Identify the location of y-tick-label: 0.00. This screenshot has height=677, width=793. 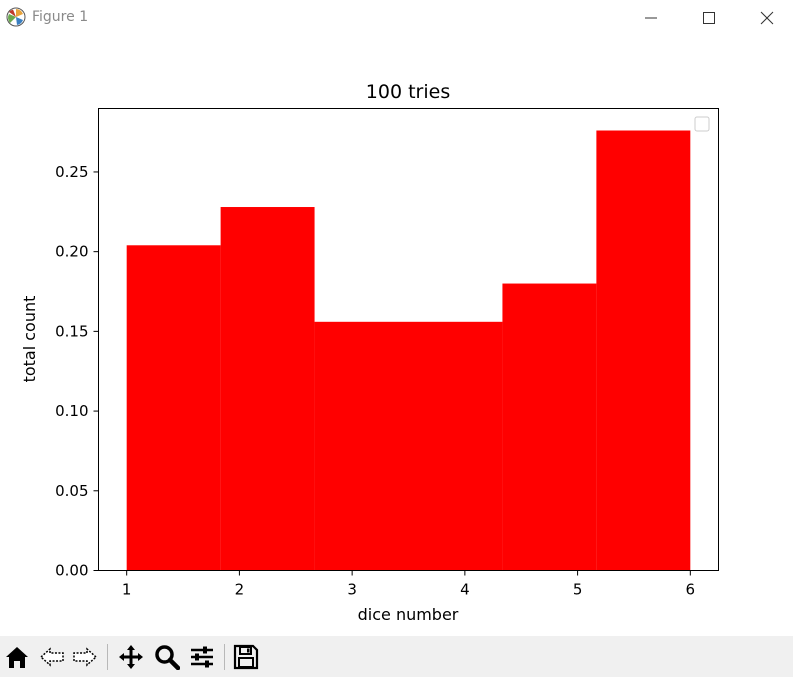
(71, 571).